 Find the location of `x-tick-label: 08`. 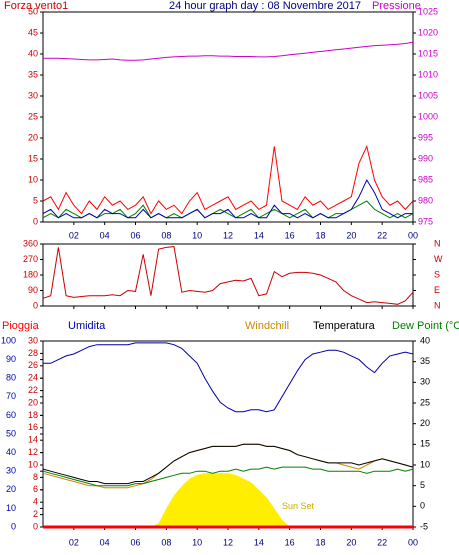

x-tick-label: 08 is located at coordinates (166, 235).